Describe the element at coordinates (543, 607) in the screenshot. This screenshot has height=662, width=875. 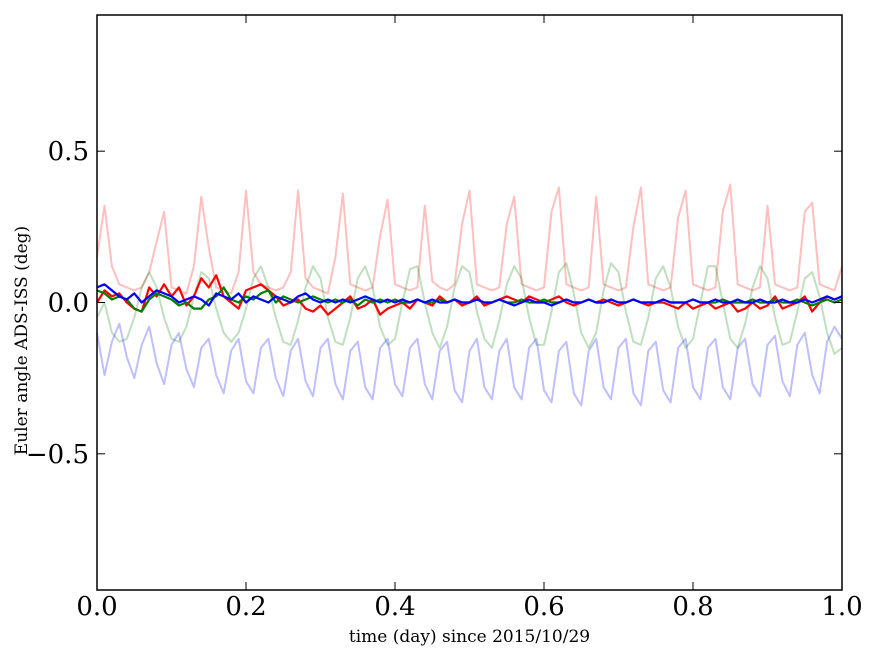
I see `x-tick-label: 0.6` at that location.